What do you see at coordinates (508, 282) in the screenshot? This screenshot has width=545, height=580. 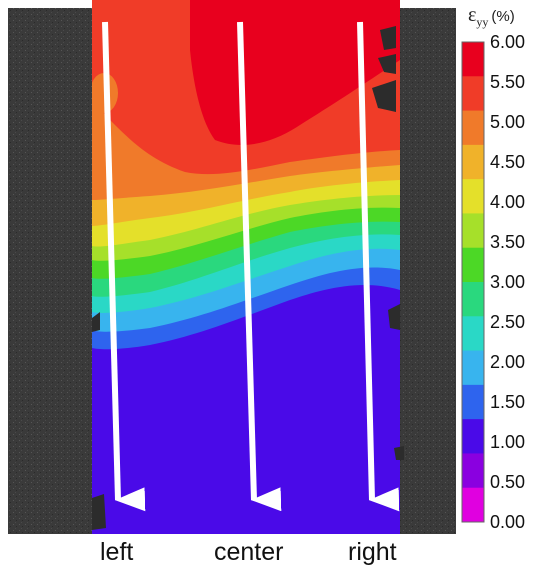 I see `colorbar-tick-label: 3.00` at bounding box center [508, 282].